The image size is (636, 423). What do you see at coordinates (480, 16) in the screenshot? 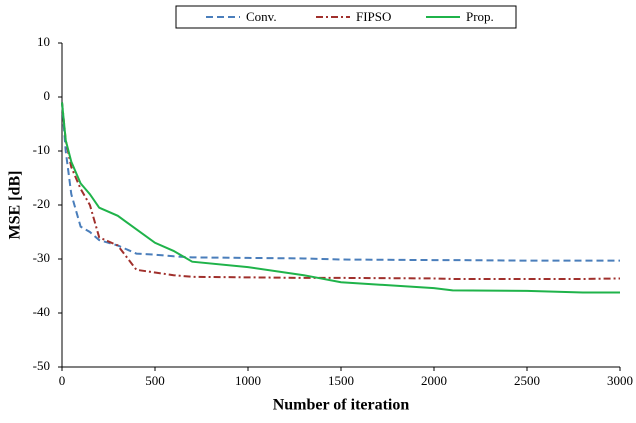
I see `legend-label: Prop.` at bounding box center [480, 16].